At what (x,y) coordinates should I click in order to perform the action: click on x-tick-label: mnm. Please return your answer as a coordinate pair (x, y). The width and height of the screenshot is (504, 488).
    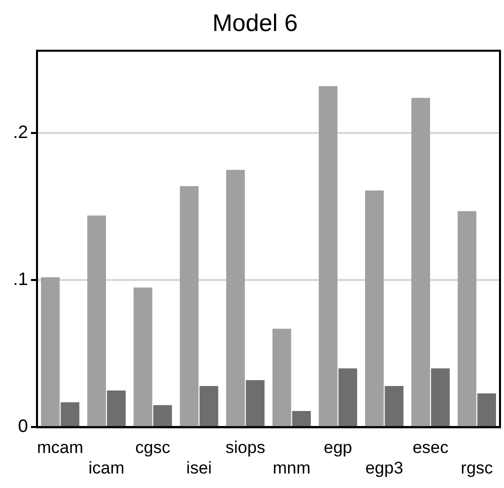
    Looking at the image, I should click on (291, 468).